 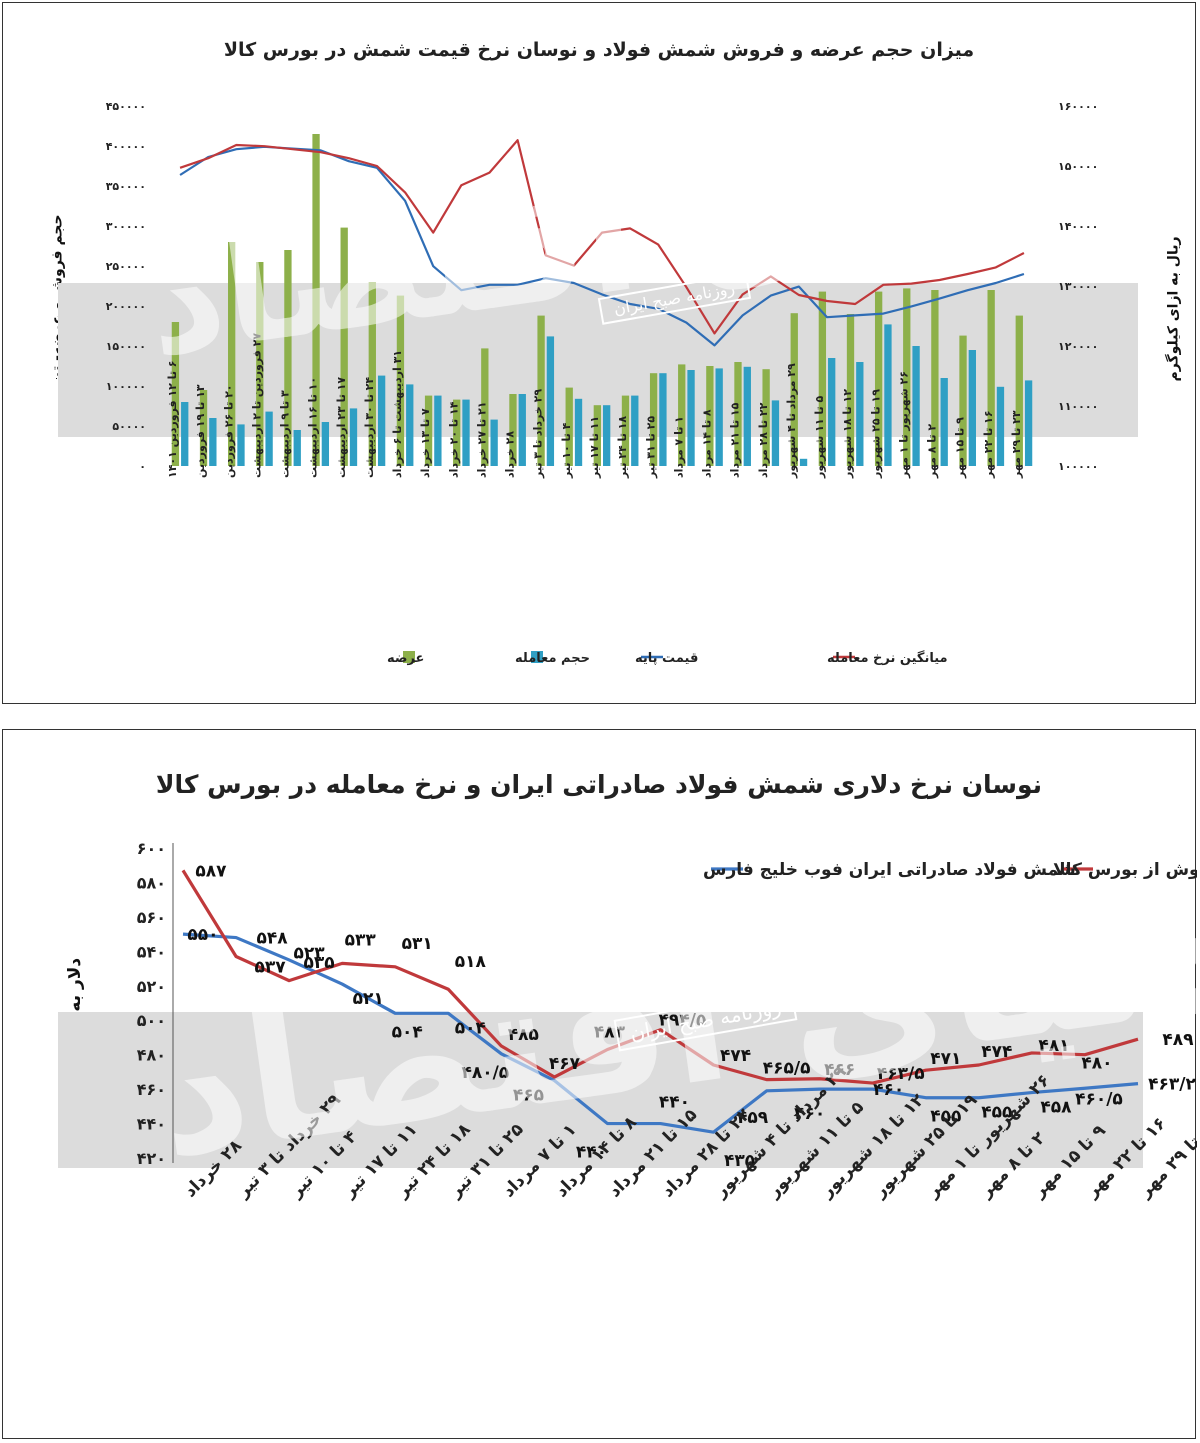 I want to click on legend-item: شمش فولاد صادراتی ایران فوب خلیج فارس, so click(x=889, y=870).